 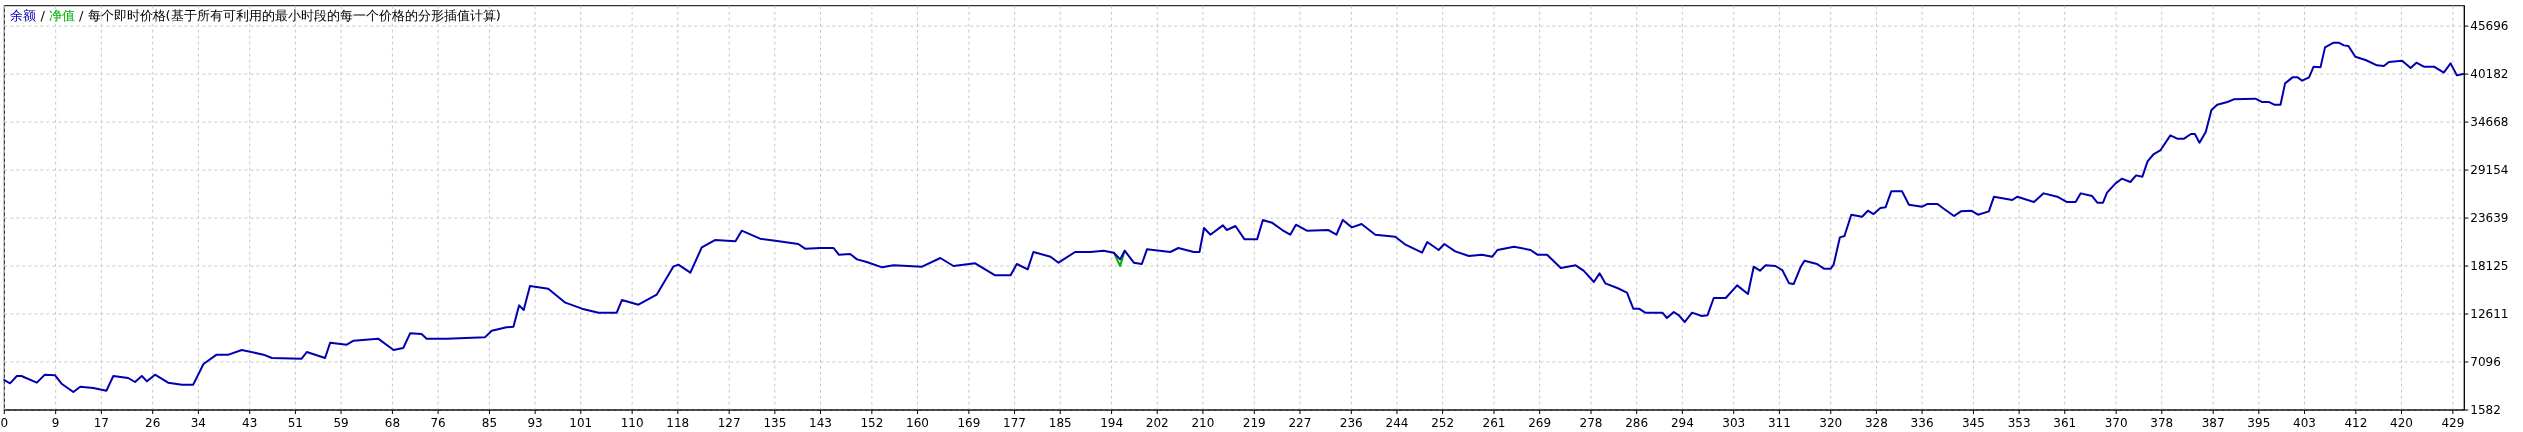 What do you see at coordinates (2489, 74) in the screenshot?
I see `y-tick-label: 40182` at bounding box center [2489, 74].